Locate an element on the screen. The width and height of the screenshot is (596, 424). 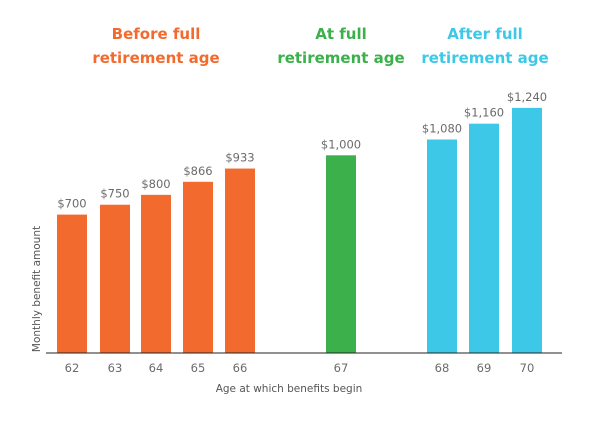
value-label: $1,240 is located at coordinates (527, 97).